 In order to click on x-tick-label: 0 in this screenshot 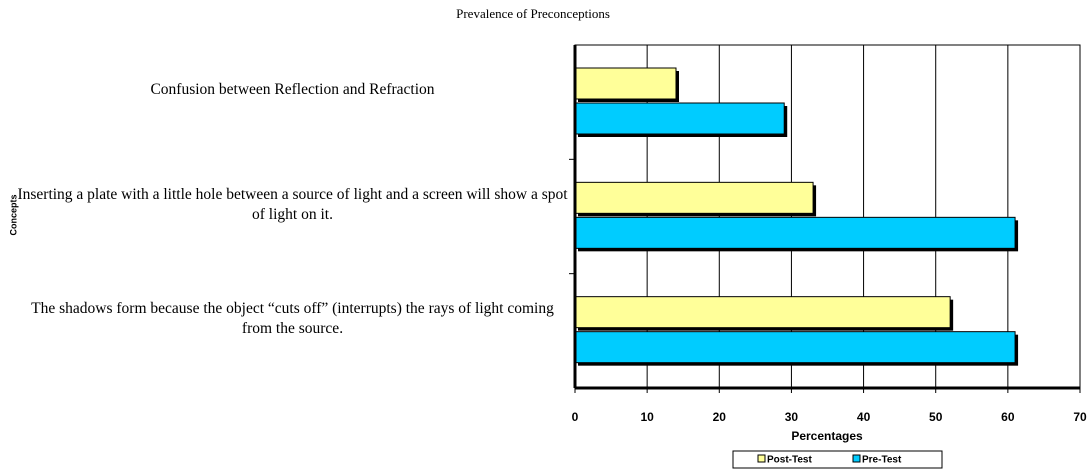, I will do `click(575, 417)`.